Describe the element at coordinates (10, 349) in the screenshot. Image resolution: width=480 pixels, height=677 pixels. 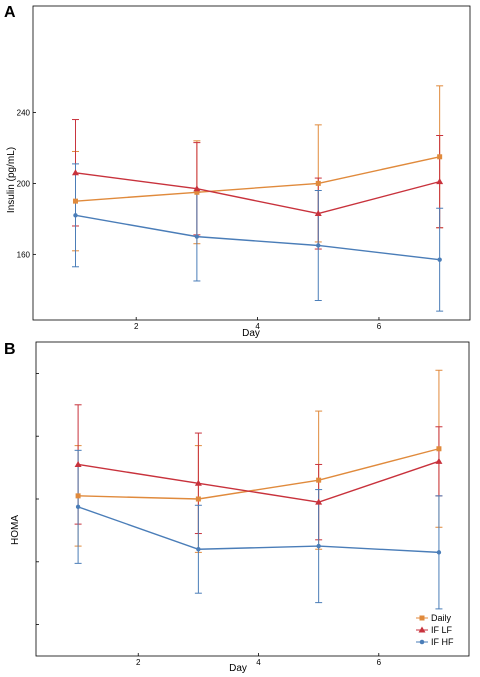
I see `panel-b-letter: B` at that location.